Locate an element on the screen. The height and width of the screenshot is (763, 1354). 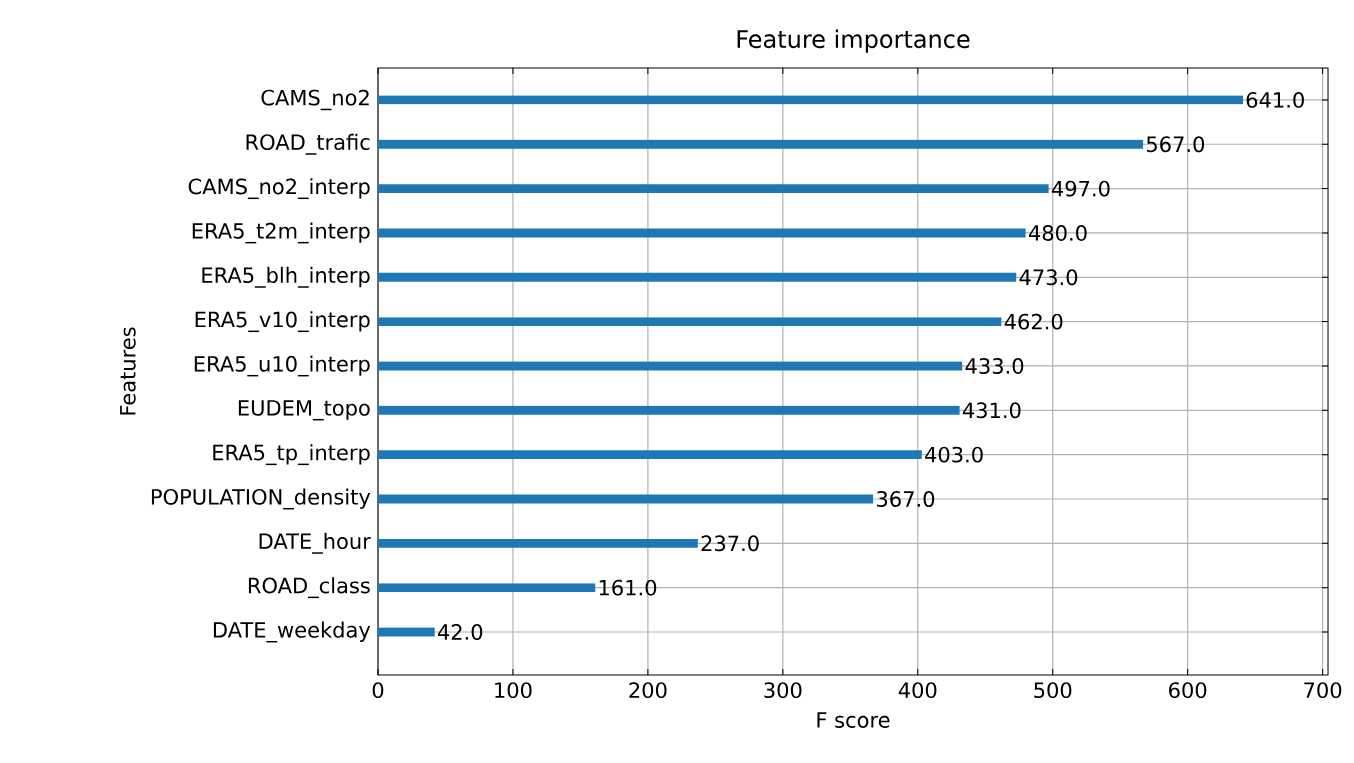
y-tick-label: DATE_hour is located at coordinates (315, 543).